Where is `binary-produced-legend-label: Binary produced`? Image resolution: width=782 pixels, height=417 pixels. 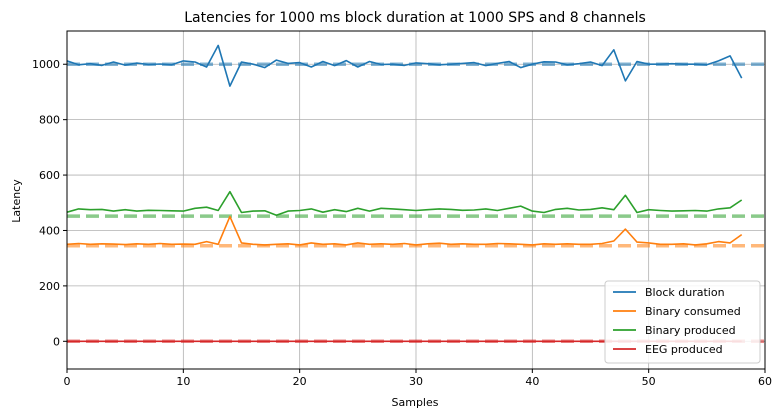
binary-produced-legend-label: Binary produced is located at coordinates (690, 330).